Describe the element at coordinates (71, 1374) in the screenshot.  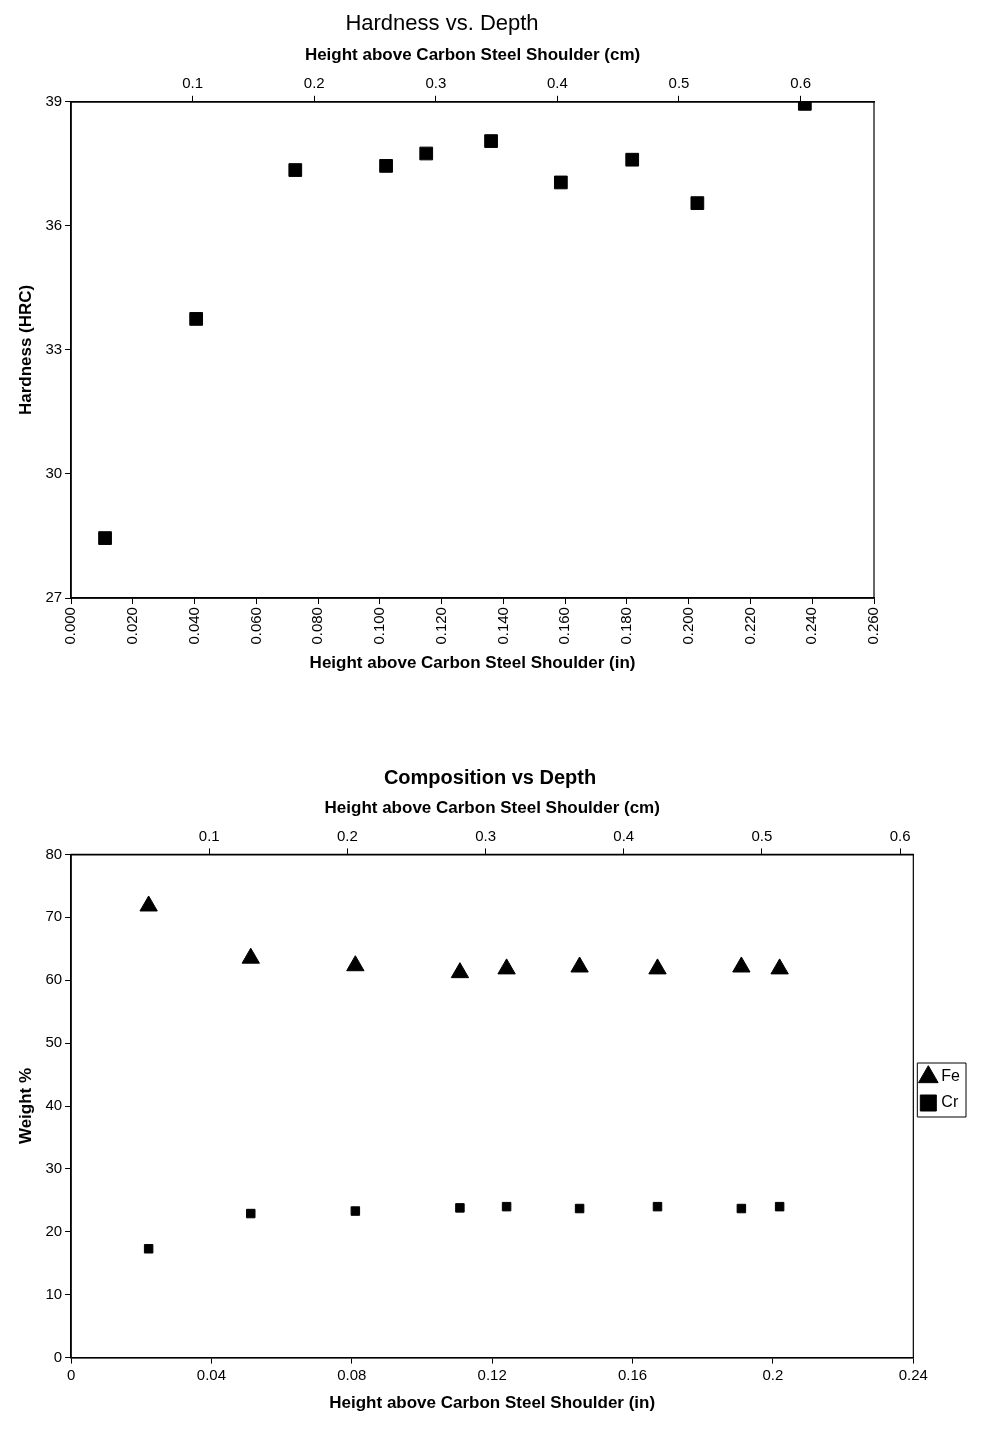
I see `x-tick-label: 0` at that location.